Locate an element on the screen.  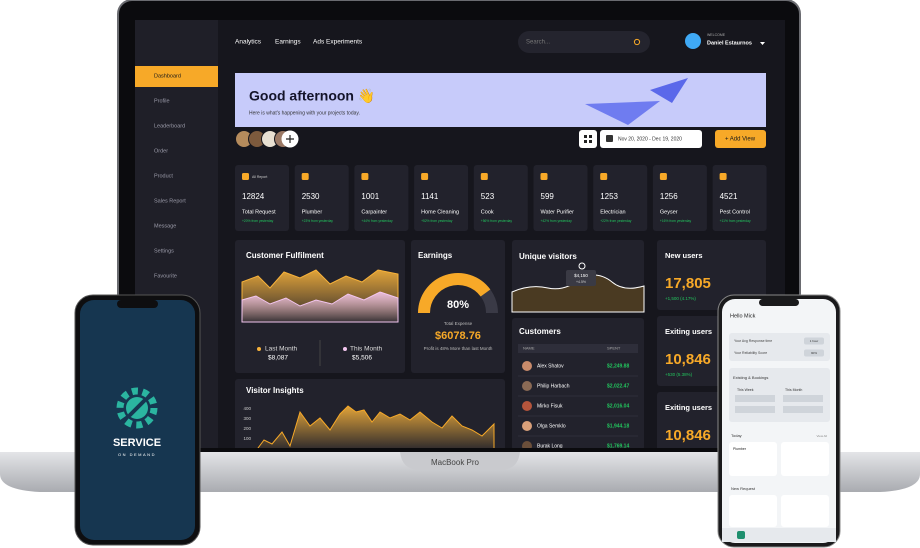
legend-amount: $8,087 is located at coordinates (278, 358).